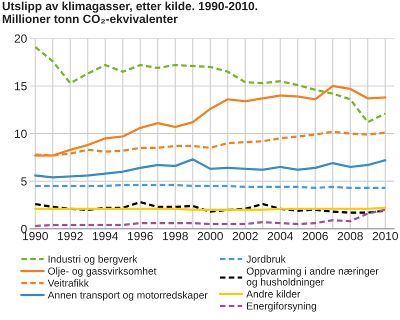 The width and height of the screenshot is (400, 320). What do you see at coordinates (312, 277) in the screenshot?
I see `legend-label: Oppvarming i andre næringer og husholdninger` at bounding box center [312, 277].